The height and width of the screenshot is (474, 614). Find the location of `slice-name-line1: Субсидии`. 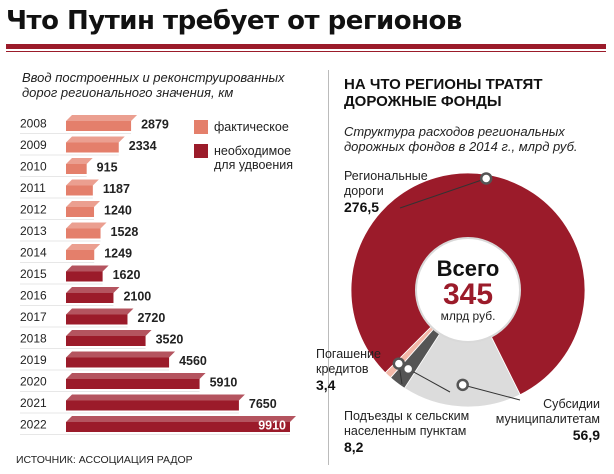

slice-name-line1: Субсидии is located at coordinates (571, 404).